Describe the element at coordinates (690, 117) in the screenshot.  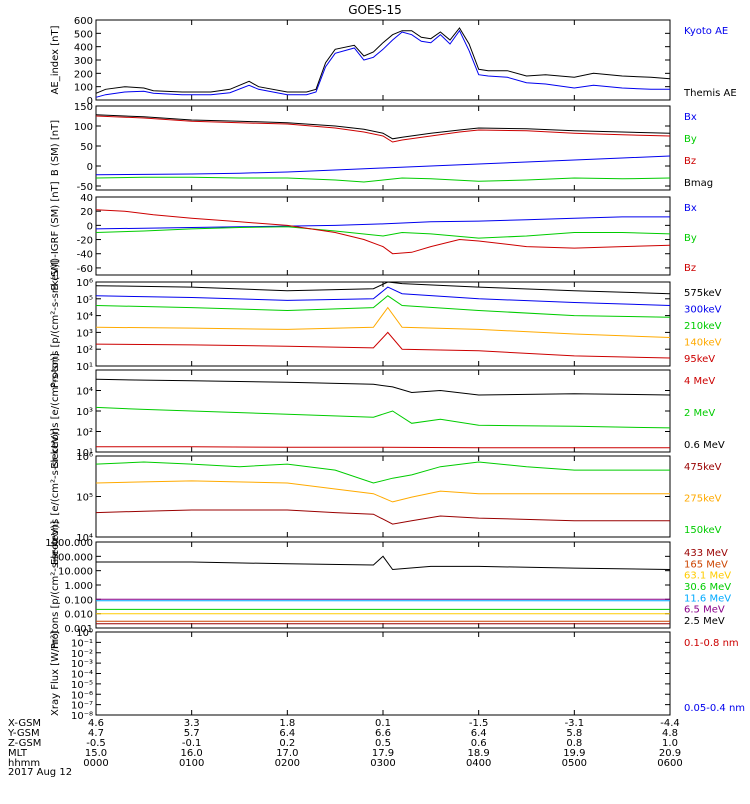
I see `legend-label: Bx` at that location.